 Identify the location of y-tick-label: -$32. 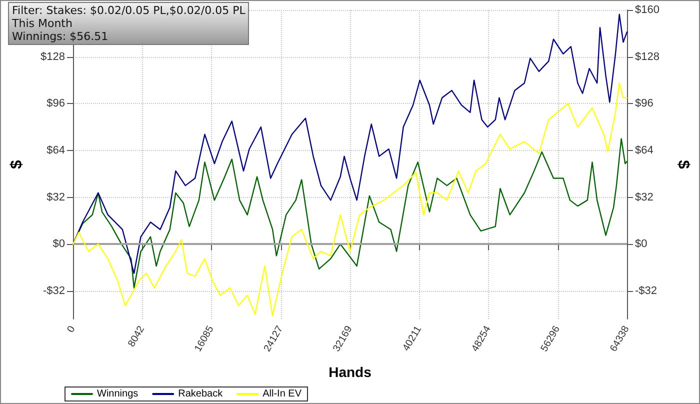
(53, 290).